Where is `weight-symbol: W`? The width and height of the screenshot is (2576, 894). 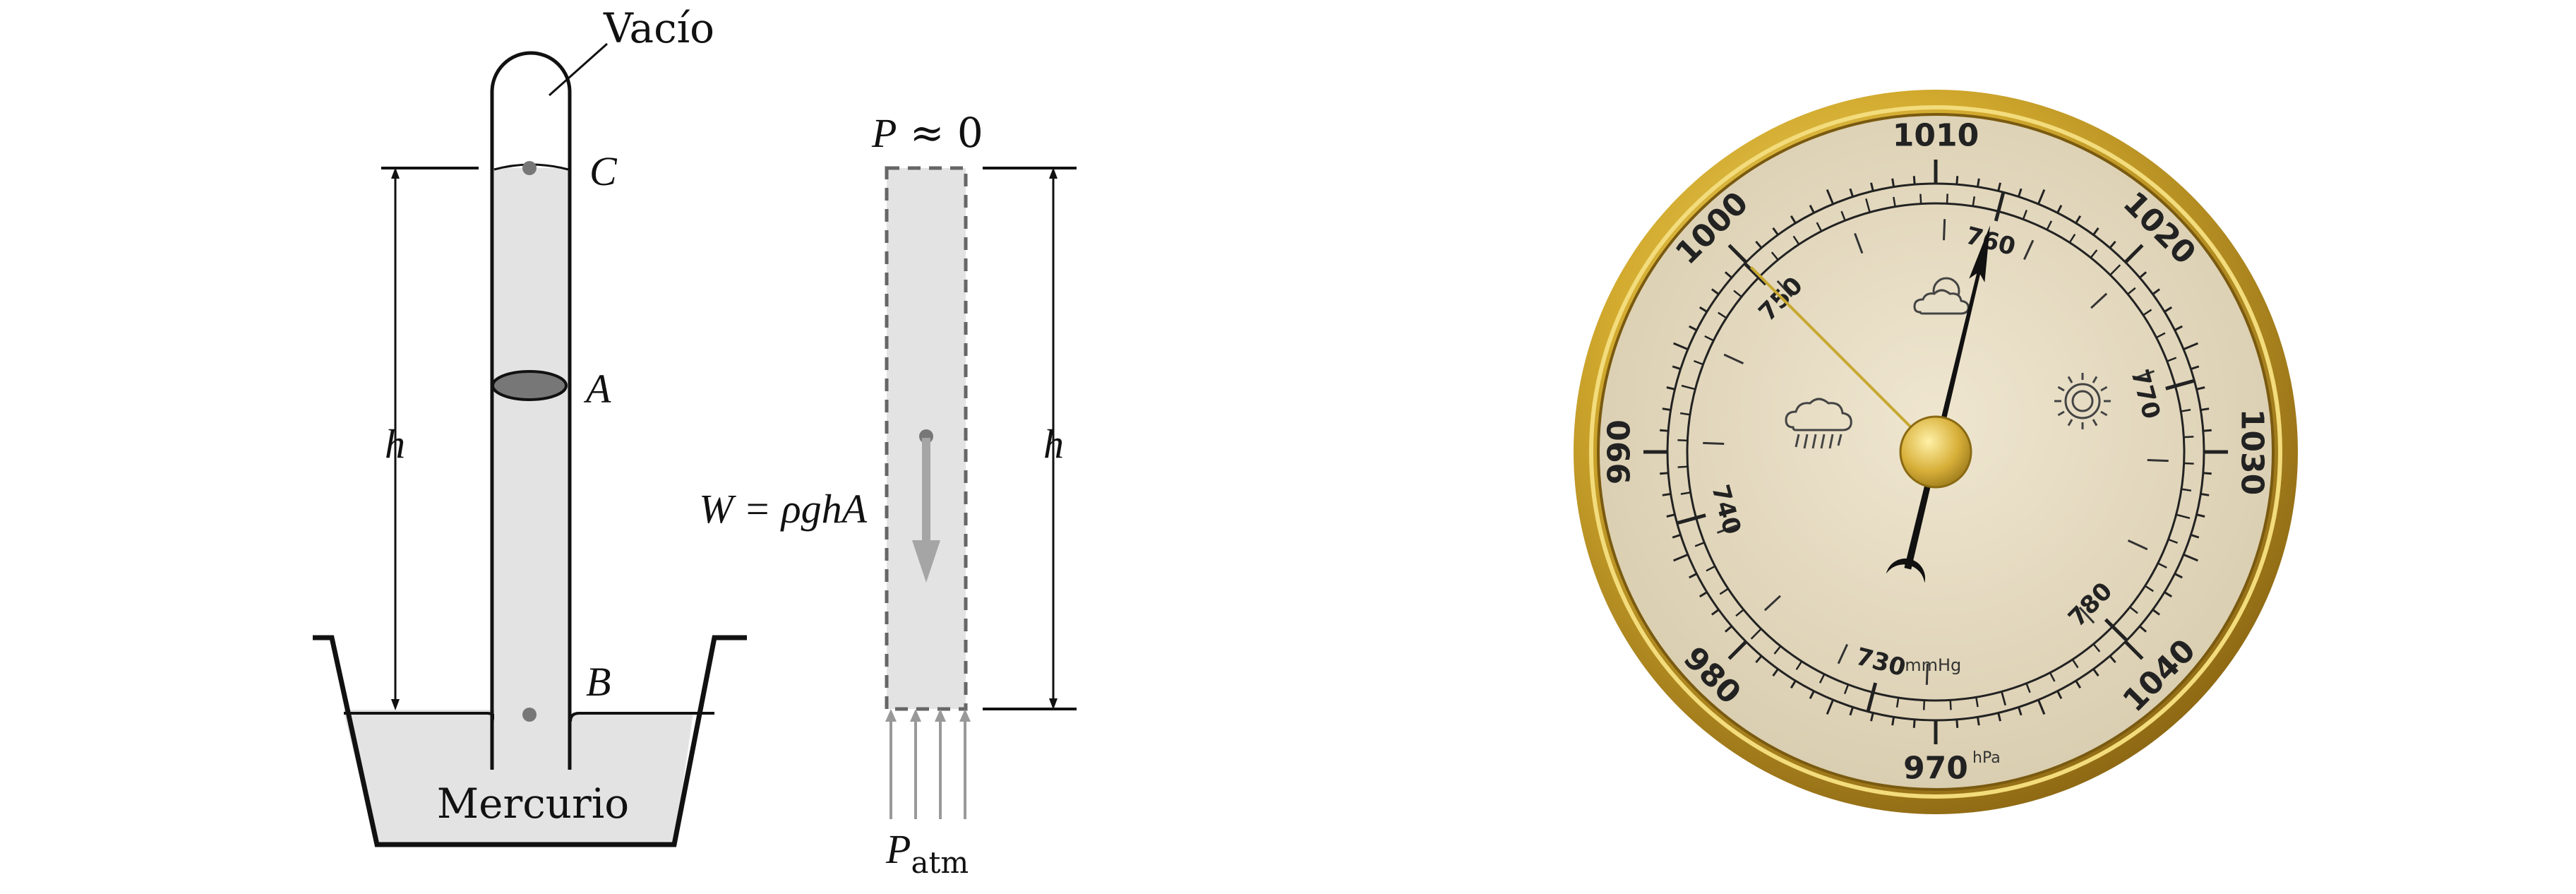
weight-symbol: W is located at coordinates (717, 509).